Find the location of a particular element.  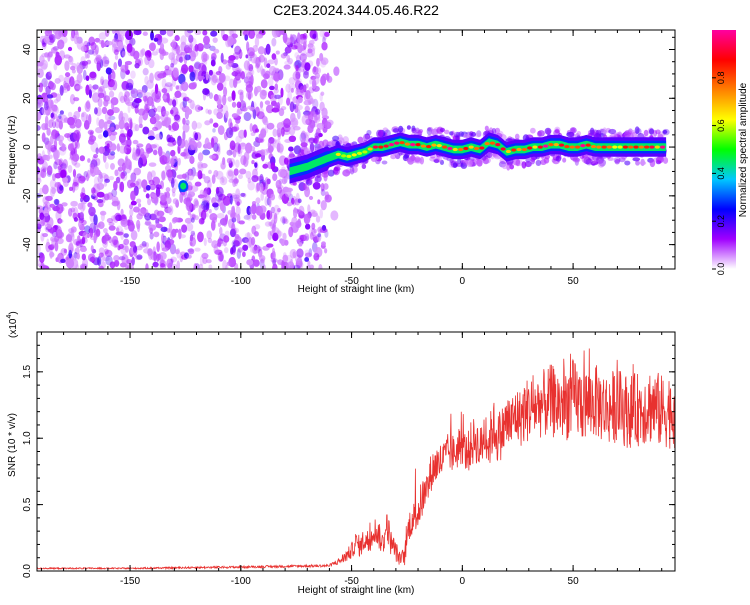

x-tick-label: -100 is located at coordinates (241, 281).